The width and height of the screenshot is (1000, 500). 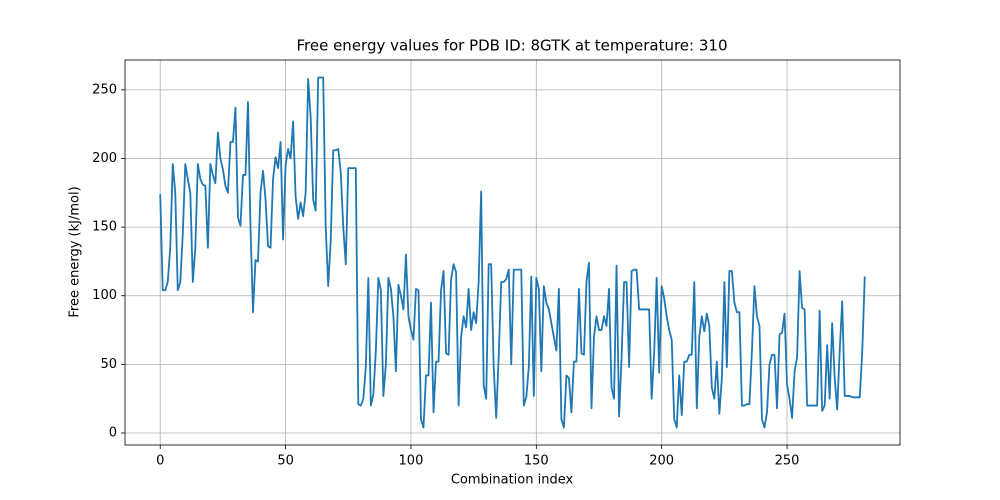 What do you see at coordinates (411, 461) in the screenshot?
I see `x-tick-label: 100` at bounding box center [411, 461].